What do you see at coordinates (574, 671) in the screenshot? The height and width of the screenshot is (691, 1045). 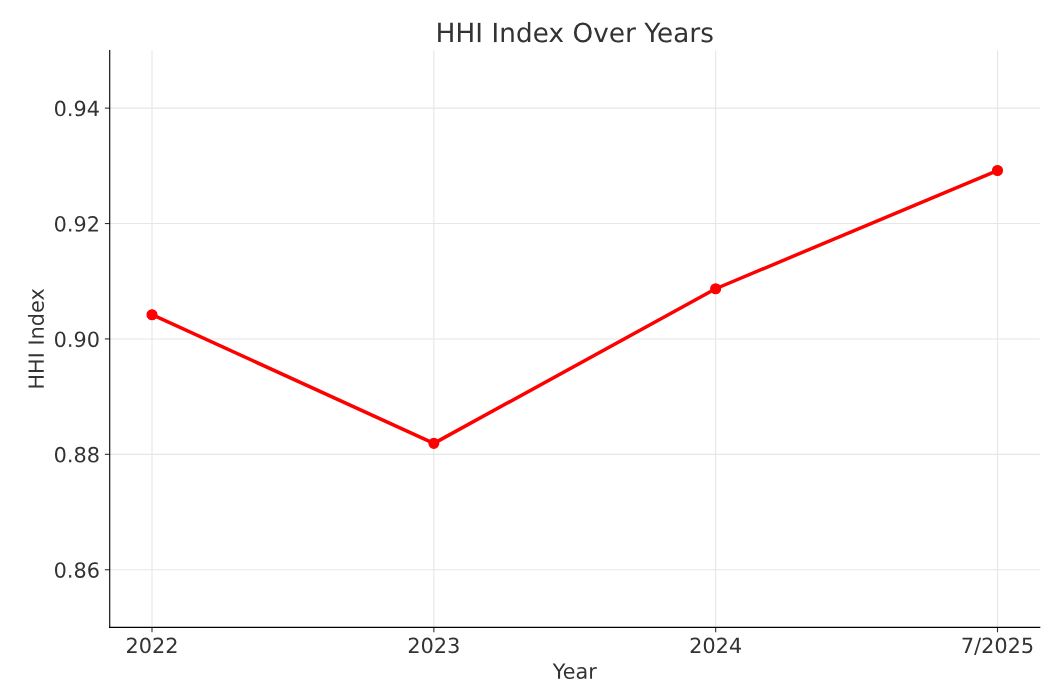 I see `x-axis-title: Year` at bounding box center [574, 671].